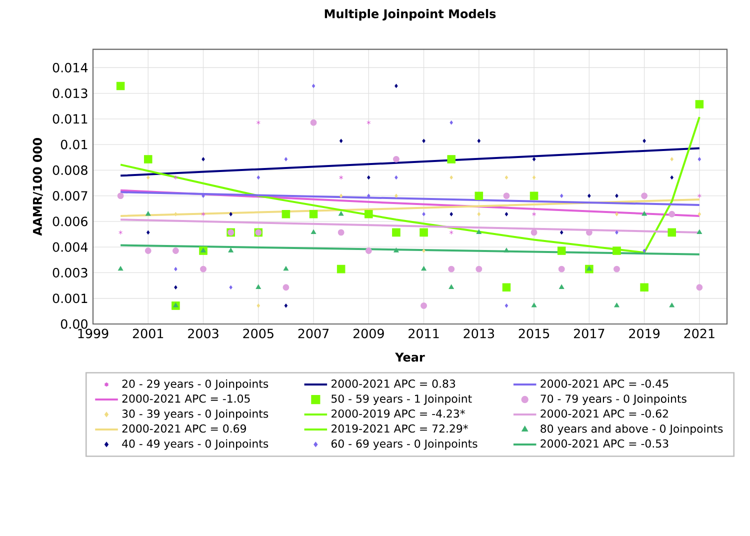 The image size is (750, 536). What do you see at coordinates (604, 384) in the screenshot?
I see `legend-label: 2000-2021 APC = -0.45` at bounding box center [604, 384].